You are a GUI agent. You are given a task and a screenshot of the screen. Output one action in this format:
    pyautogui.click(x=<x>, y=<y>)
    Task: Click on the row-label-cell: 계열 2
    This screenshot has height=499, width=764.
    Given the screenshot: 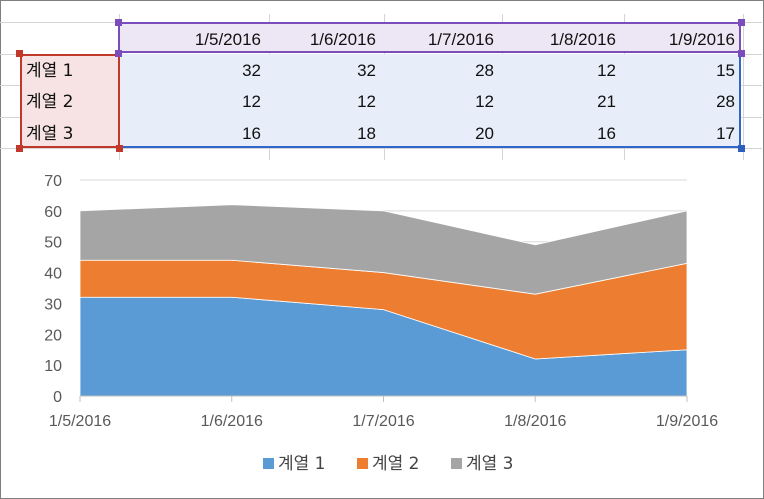 What is the action you would take?
    pyautogui.click(x=50, y=102)
    